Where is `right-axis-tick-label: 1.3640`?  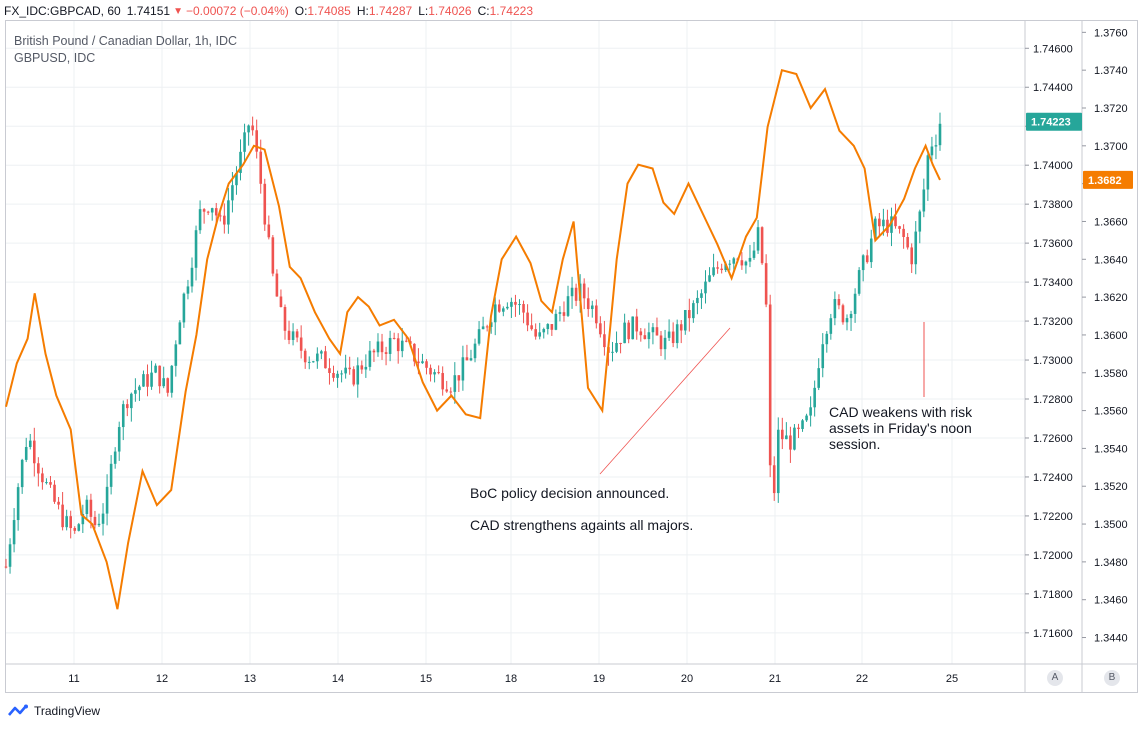
right-axis-tick-label: 1.3640 is located at coordinates (1111, 260).